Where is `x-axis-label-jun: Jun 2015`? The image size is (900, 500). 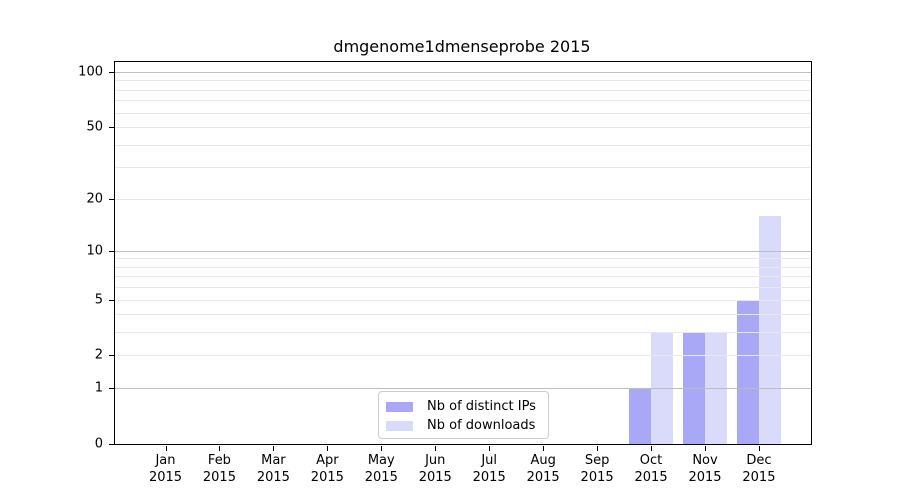
x-axis-label-jun: Jun 2015 is located at coordinates (435, 469).